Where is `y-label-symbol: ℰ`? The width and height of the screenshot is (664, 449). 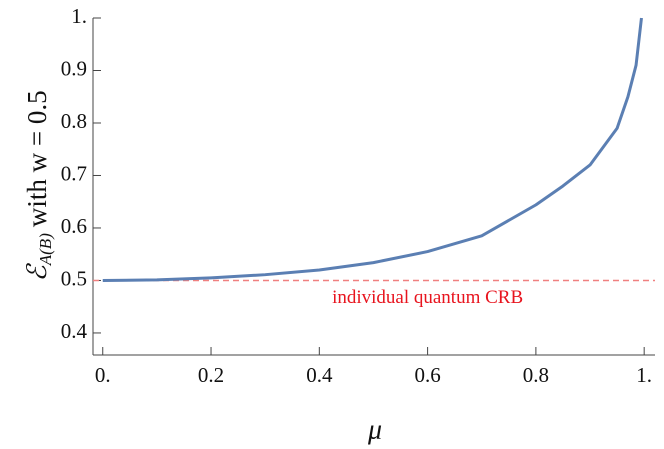 y-label-symbol: ℰ is located at coordinates (37, 272).